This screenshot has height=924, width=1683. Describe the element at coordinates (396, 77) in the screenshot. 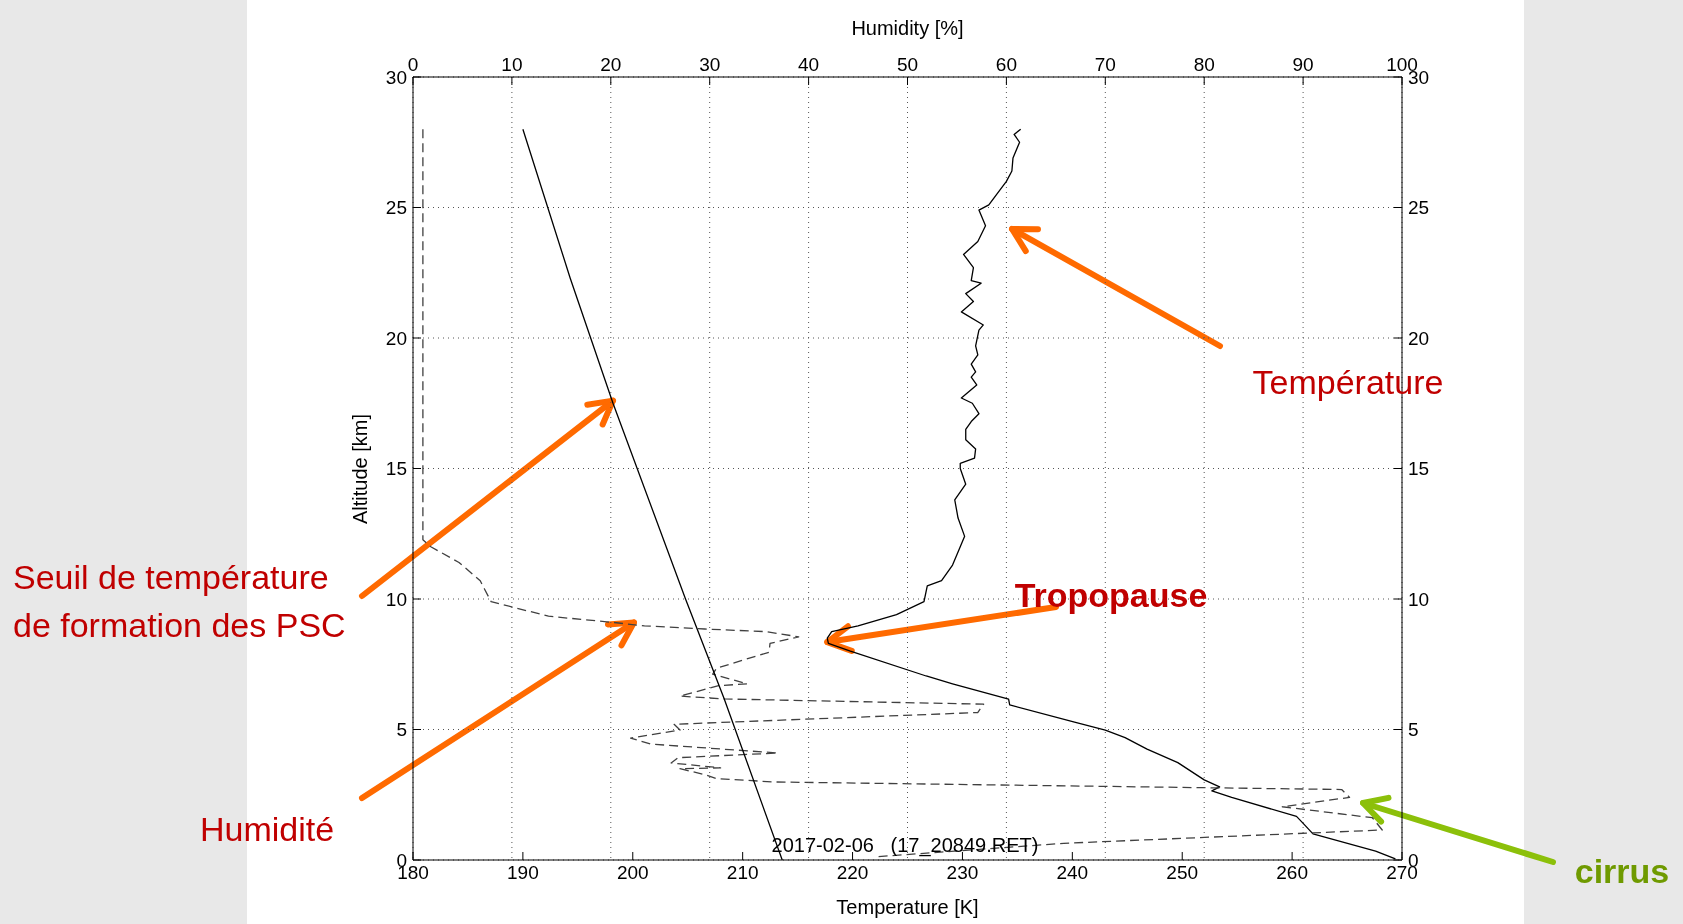

I see `y-tick-label: 30` at that location.